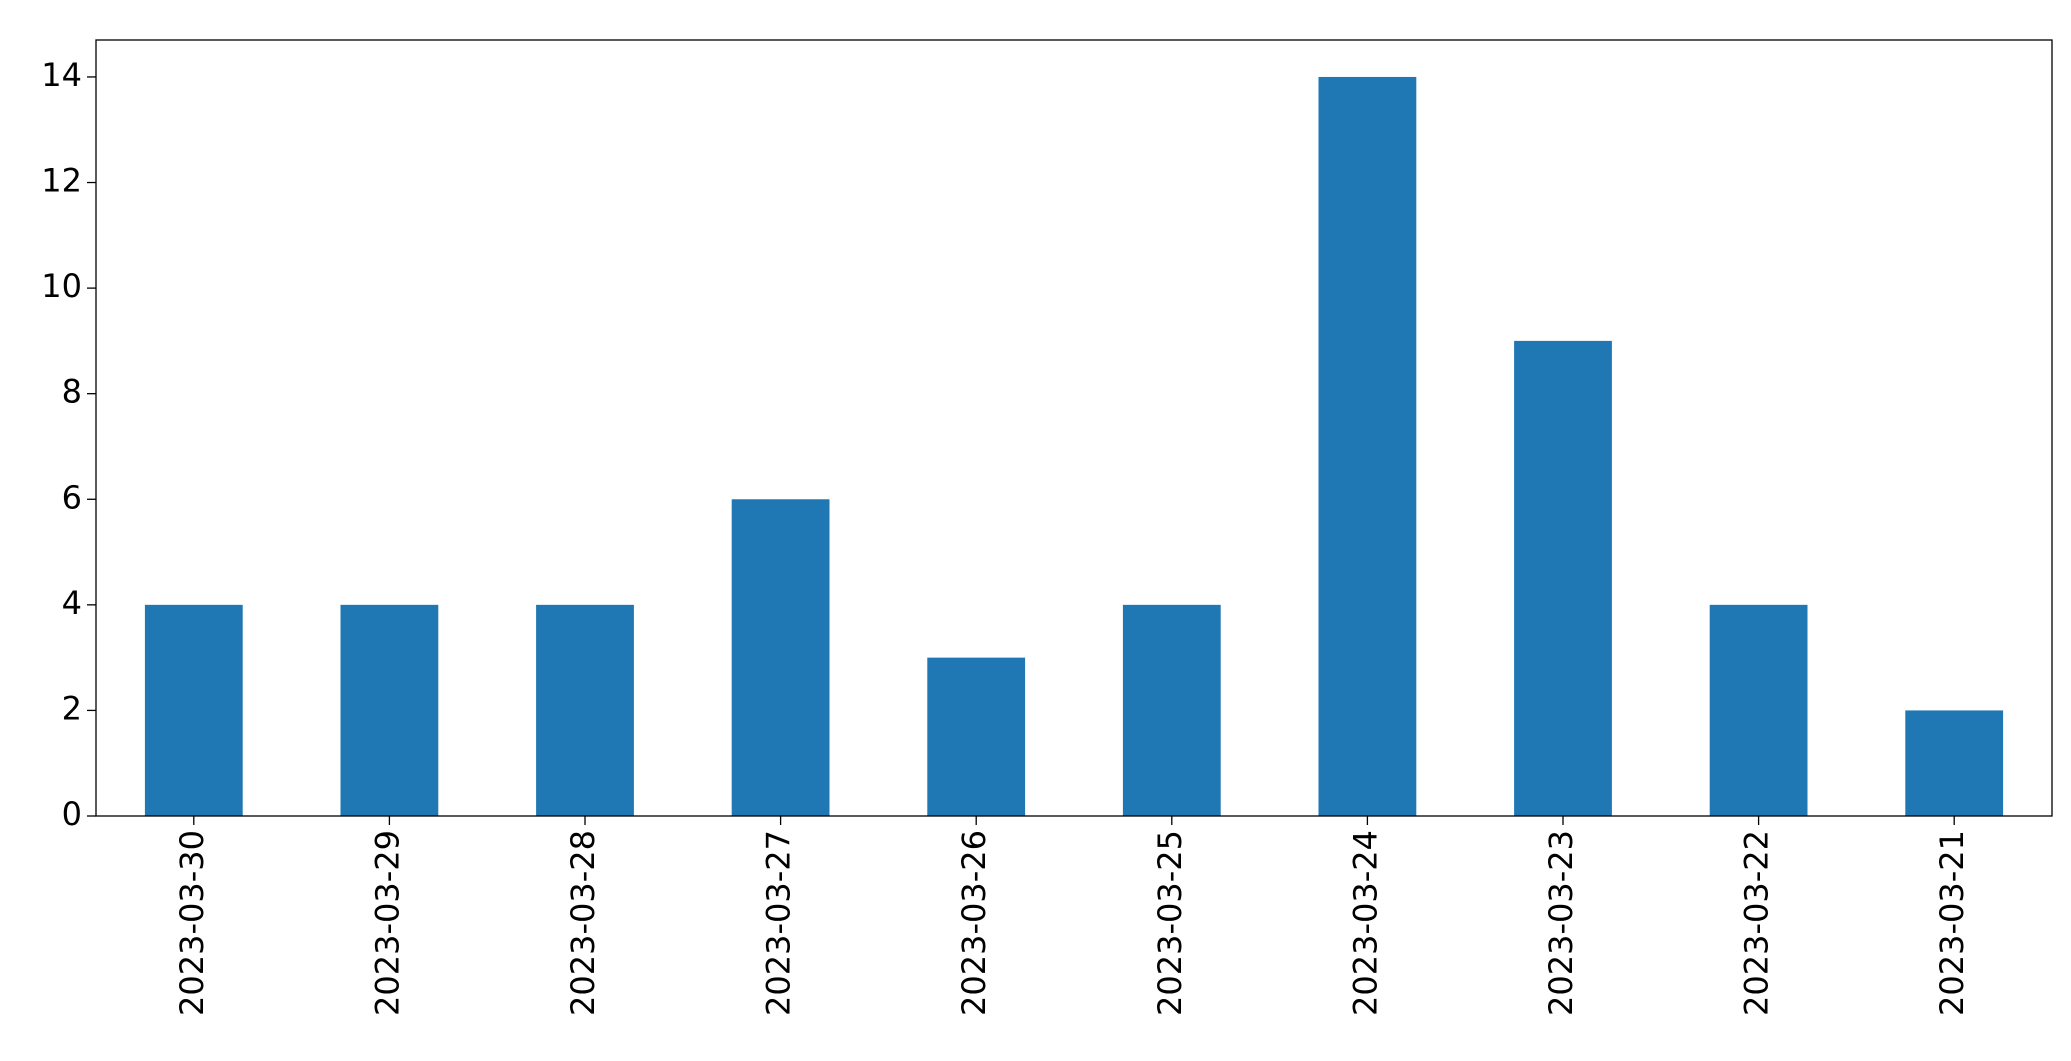 This screenshot has width=2071, height=1061. What do you see at coordinates (1952, 923) in the screenshot?
I see `x-tick-label: 2023-03-21` at bounding box center [1952, 923].